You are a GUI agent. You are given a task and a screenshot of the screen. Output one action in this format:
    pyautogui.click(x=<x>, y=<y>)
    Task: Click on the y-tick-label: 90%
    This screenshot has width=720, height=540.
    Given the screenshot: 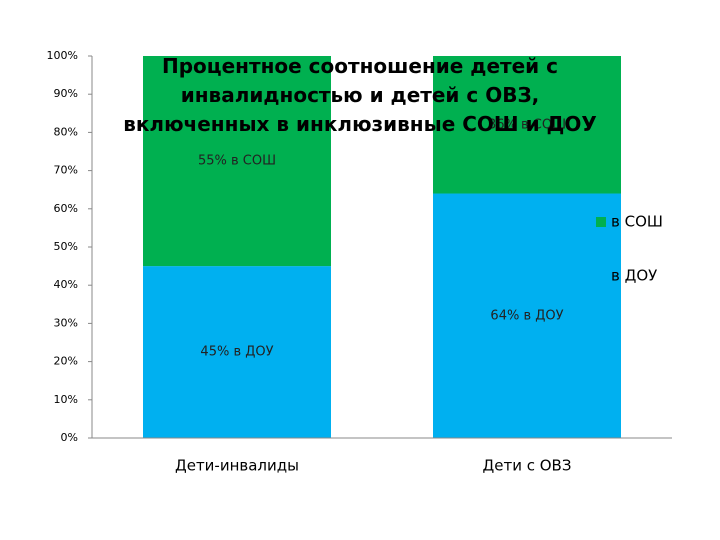 What is the action you would take?
    pyautogui.click(x=66, y=93)
    